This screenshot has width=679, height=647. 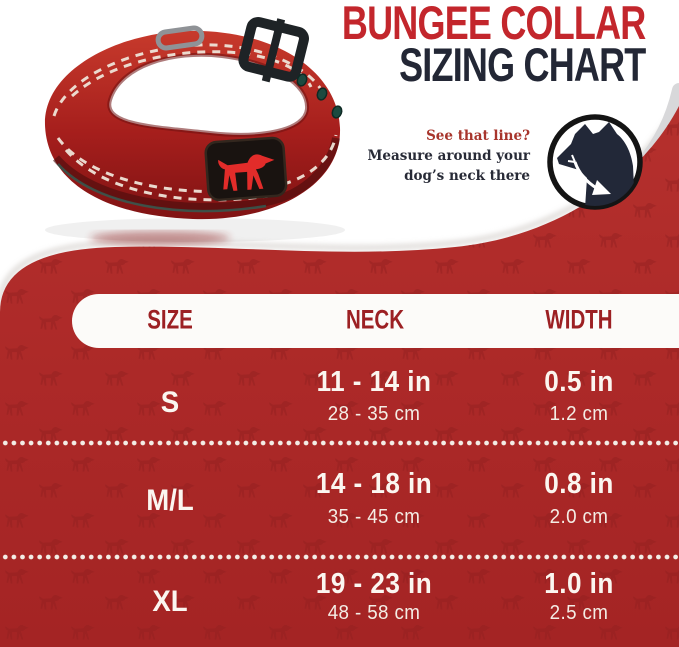 I want to click on measure-arrow, so click(x=589, y=174).